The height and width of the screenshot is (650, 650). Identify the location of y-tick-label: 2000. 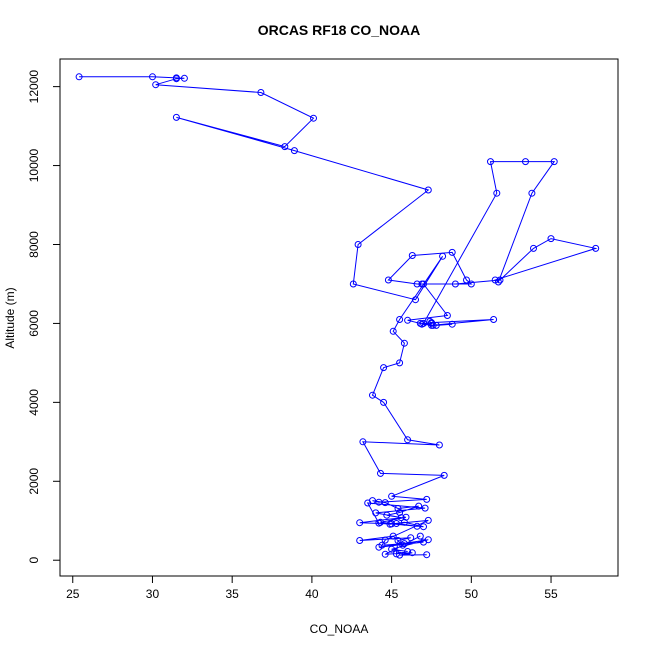
(34, 481).